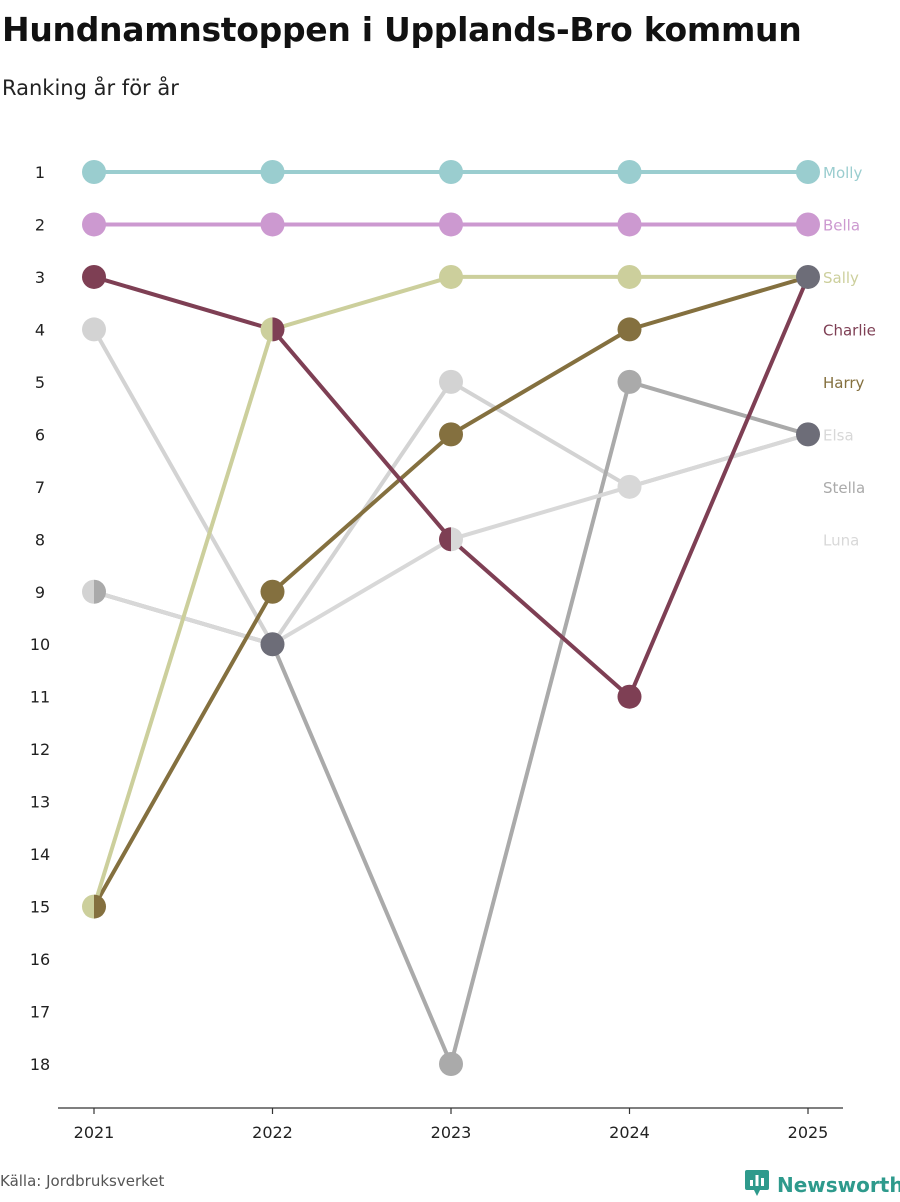 The image size is (900, 1202). What do you see at coordinates (40, 1012) in the screenshot?
I see `y-tick-label: 17` at bounding box center [40, 1012].